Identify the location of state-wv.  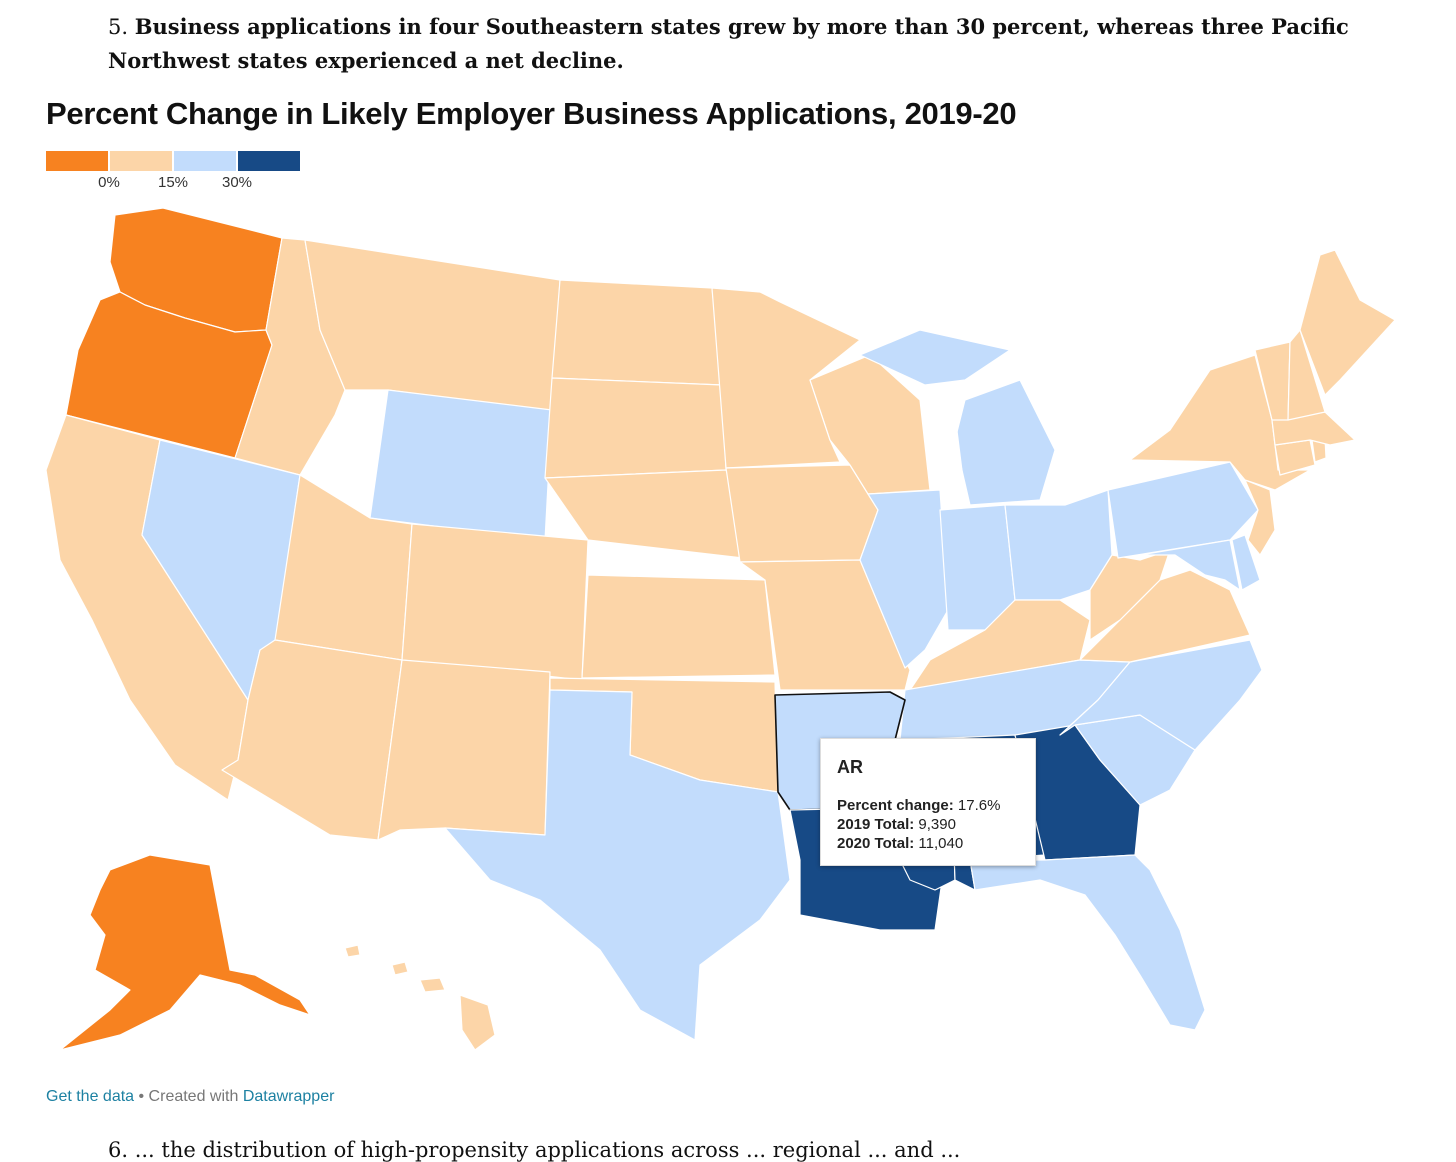
(1130, 595).